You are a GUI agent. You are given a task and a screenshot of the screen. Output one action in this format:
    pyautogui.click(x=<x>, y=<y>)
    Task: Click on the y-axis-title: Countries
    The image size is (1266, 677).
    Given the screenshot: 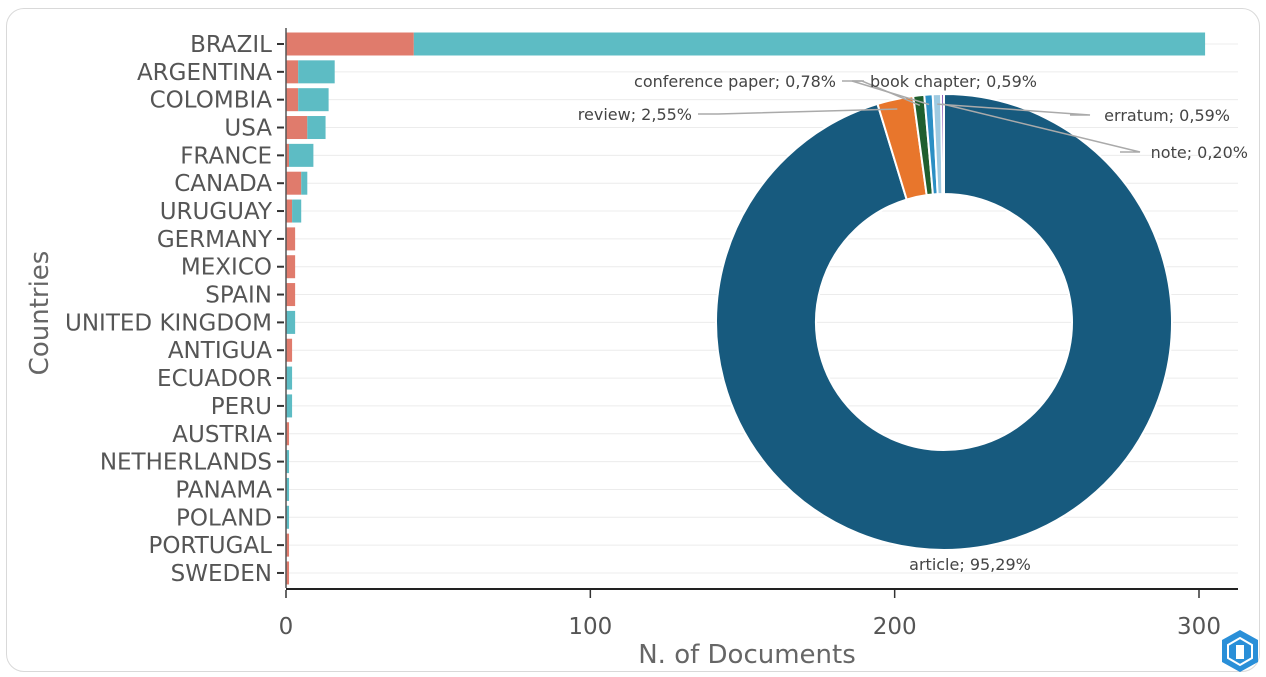 What is the action you would take?
    pyautogui.click(x=40, y=313)
    